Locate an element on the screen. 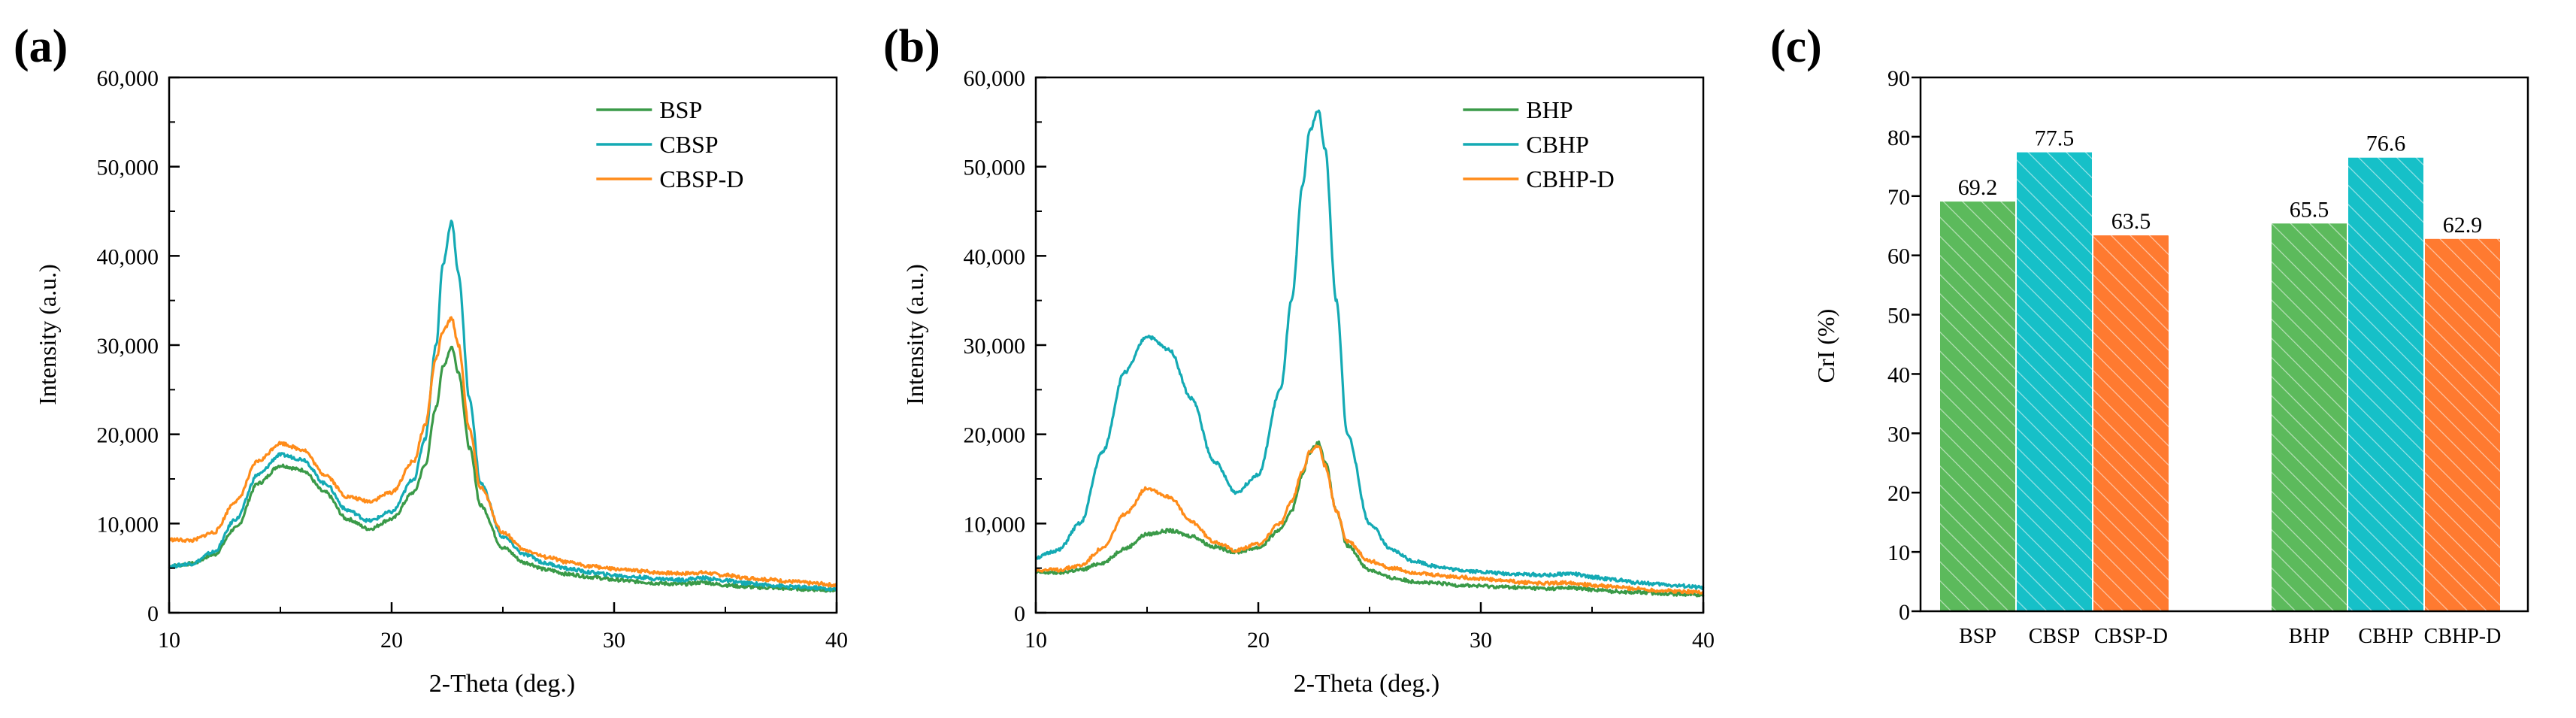  bar-value-label: 77.5 is located at coordinates (2055, 138).